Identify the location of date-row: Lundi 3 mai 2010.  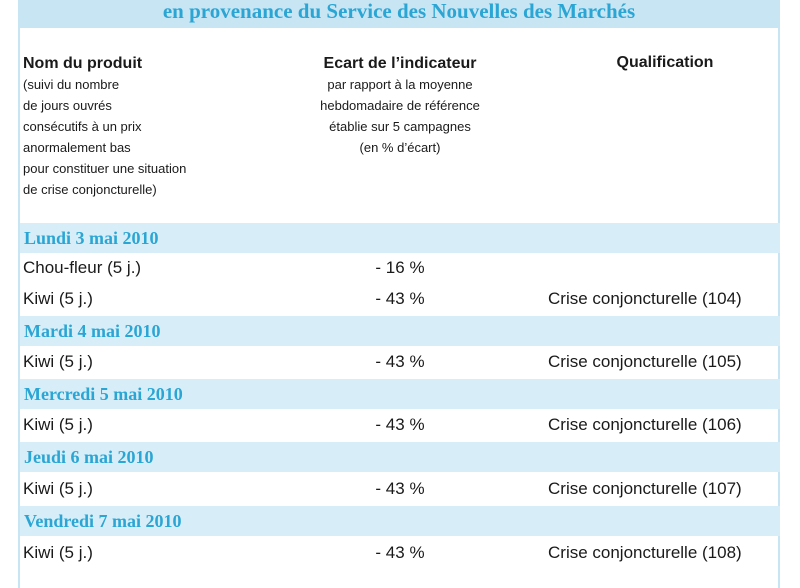
(400, 238).